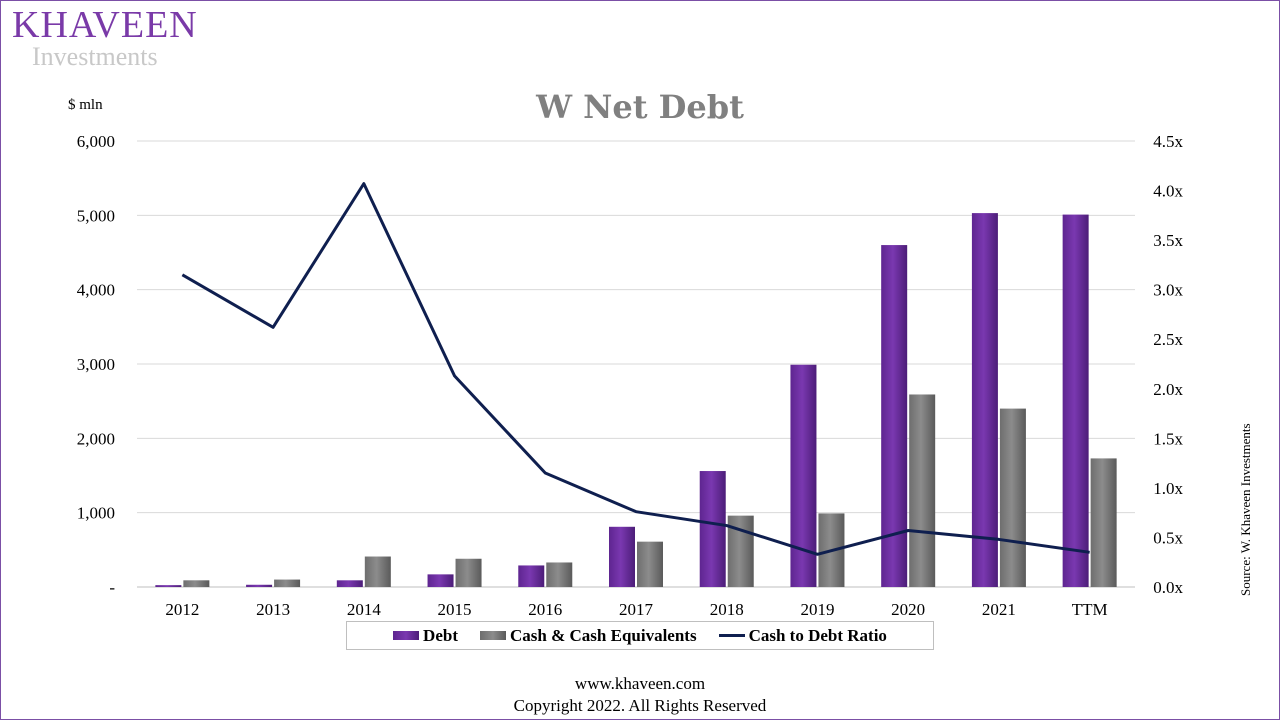 This screenshot has height=720, width=1280. I want to click on x-tick-label: 2017, so click(636, 609).